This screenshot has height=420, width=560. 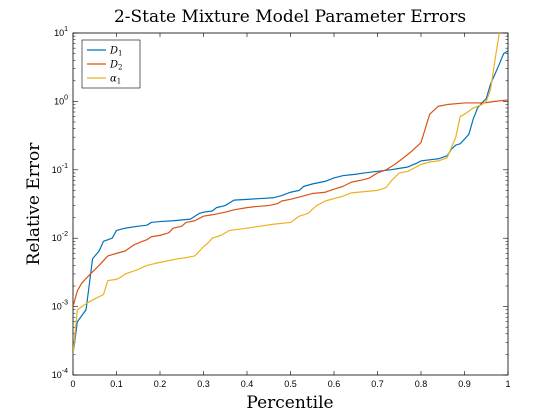 I want to click on y-axis-label: Relative Error, so click(x=34, y=204).